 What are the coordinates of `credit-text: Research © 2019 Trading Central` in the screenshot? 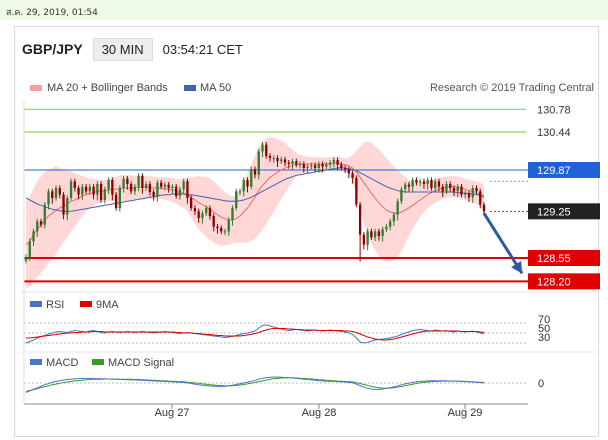 It's located at (512, 88).